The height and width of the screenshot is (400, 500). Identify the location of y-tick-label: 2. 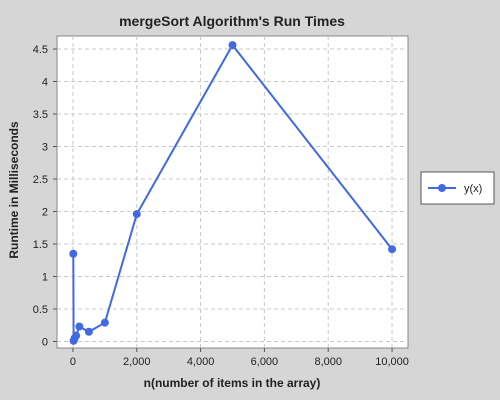
(45, 213).